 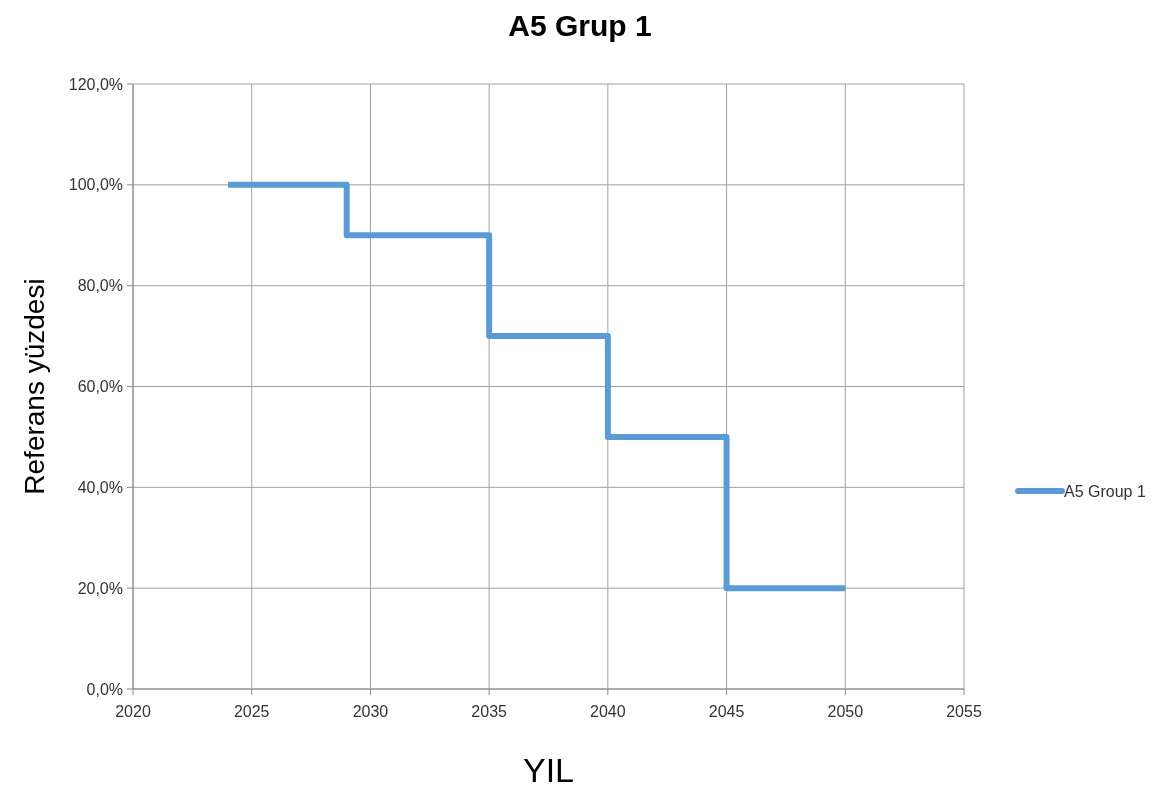 I want to click on y-tick-label: 60,0%, so click(x=100, y=387).